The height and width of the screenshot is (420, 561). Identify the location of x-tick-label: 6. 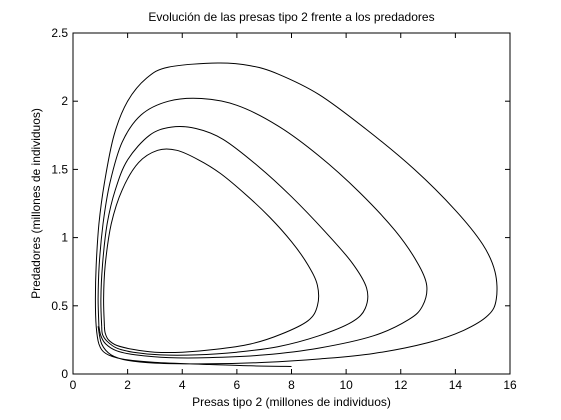
(237, 385).